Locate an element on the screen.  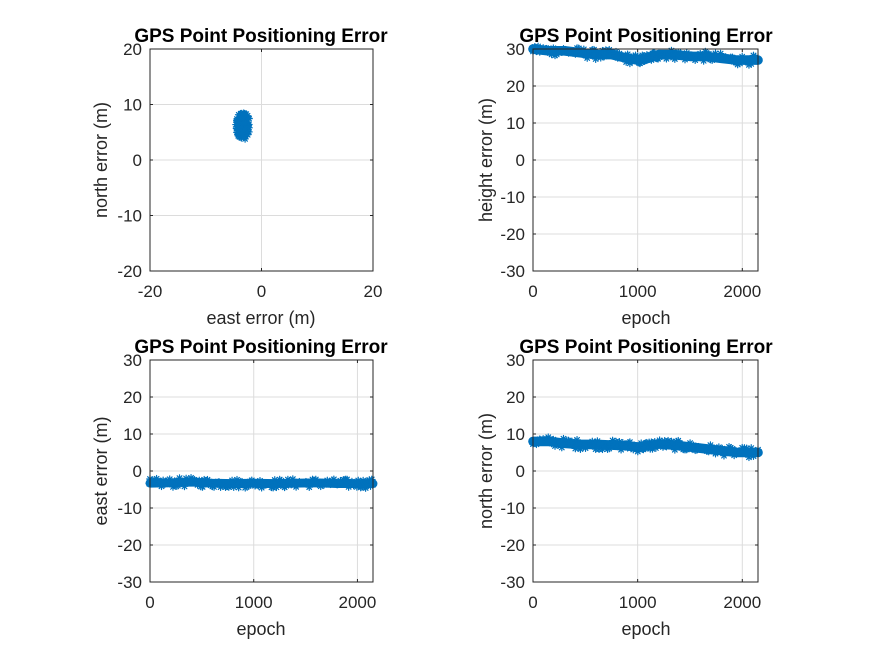
x-tick-label: 2000 is located at coordinates (742, 602).